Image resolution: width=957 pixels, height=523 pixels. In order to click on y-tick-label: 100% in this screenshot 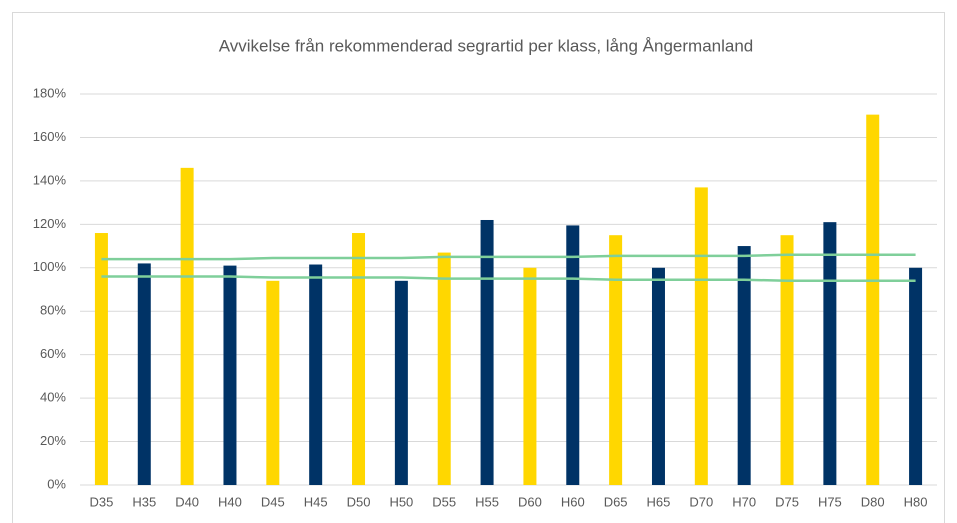, I will do `click(50, 266)`.